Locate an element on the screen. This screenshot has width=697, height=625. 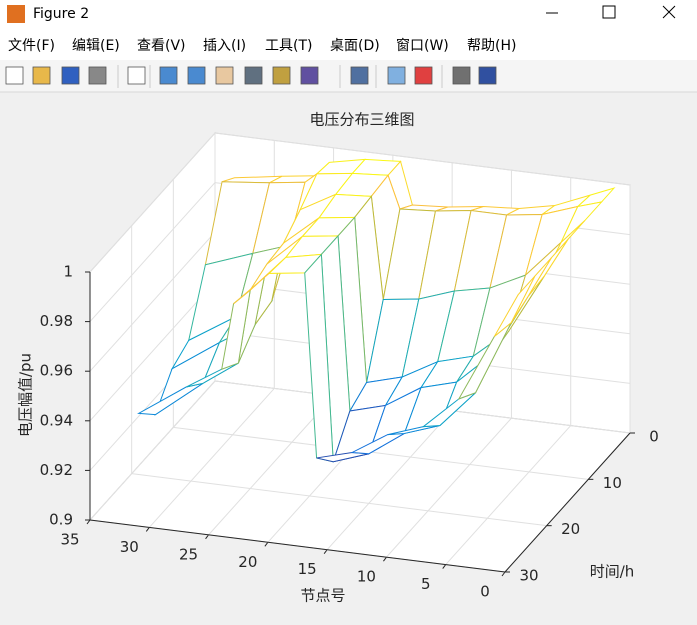
x-tick-label: 0 is located at coordinates (485, 592).